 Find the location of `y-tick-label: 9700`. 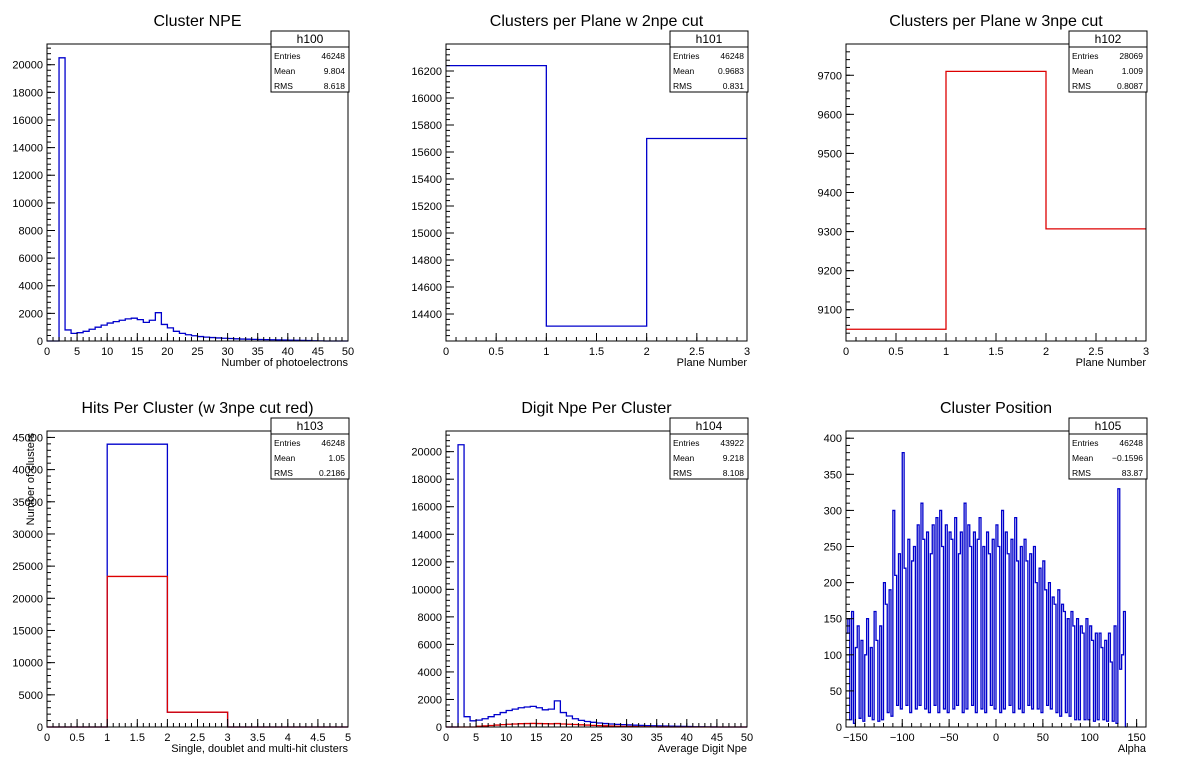

y-tick-label: 9700 is located at coordinates (830, 76).